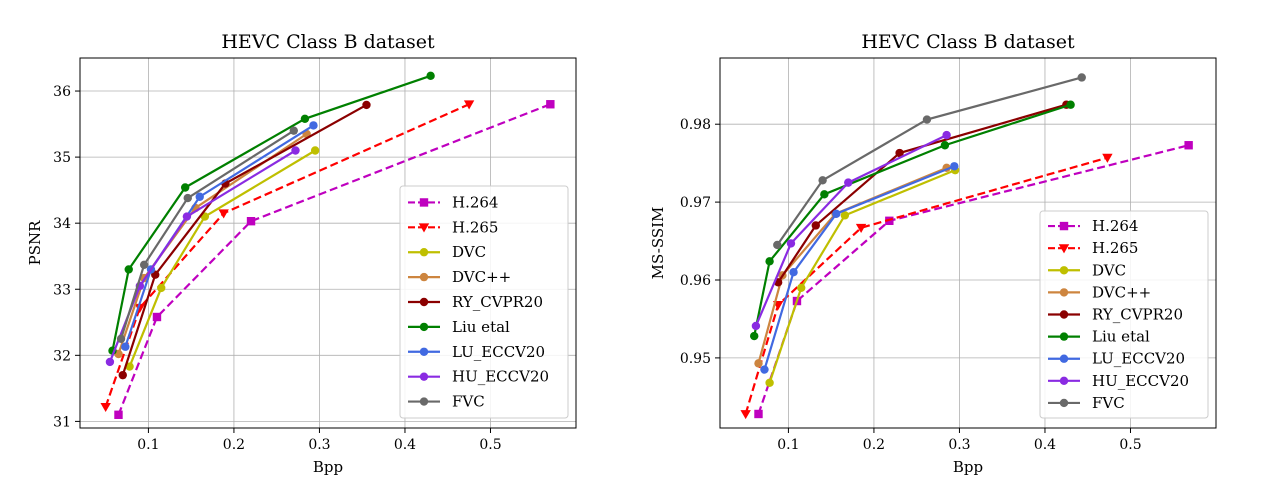  Describe the element at coordinates (62, 356) in the screenshot. I see `chart-0-y-tick-label: 32` at that location.